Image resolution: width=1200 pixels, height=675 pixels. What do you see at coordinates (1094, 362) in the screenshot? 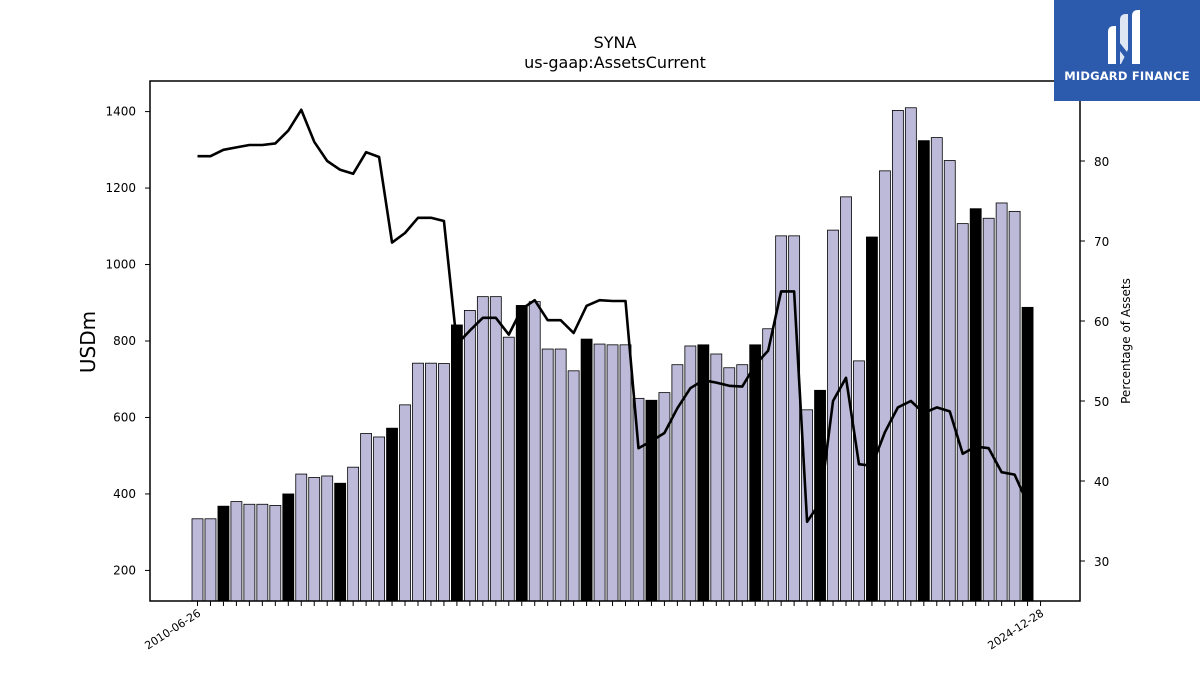
I see `right-axis: 30 40 50 60 70 80` at bounding box center [1094, 362].